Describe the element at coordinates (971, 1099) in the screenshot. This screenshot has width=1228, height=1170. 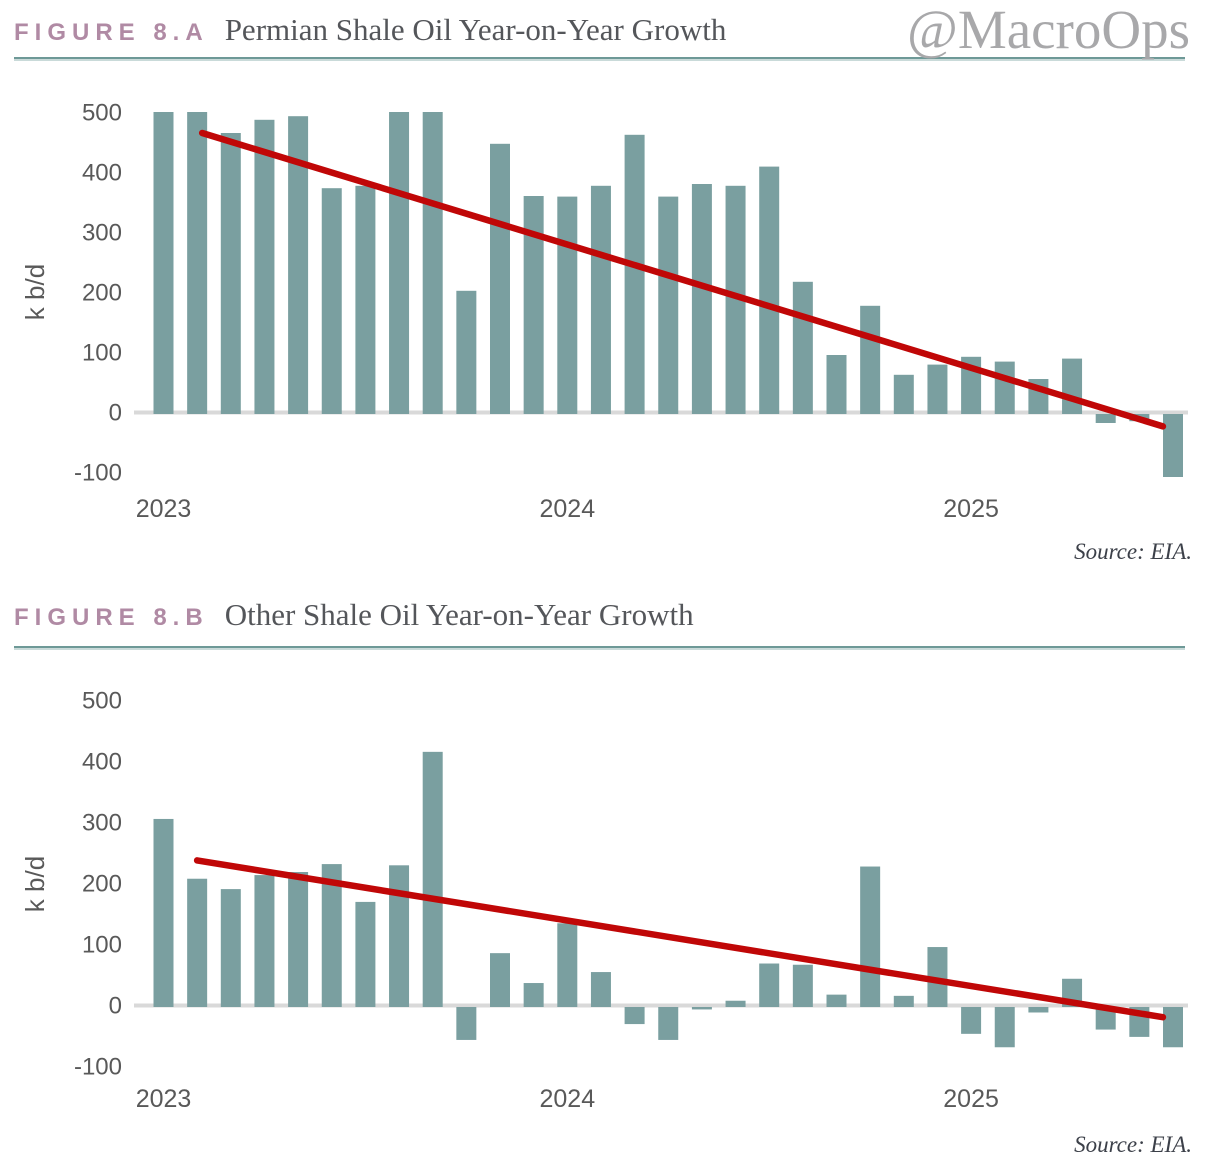
I see `chart-b-xtick-2025: 2025` at that location.